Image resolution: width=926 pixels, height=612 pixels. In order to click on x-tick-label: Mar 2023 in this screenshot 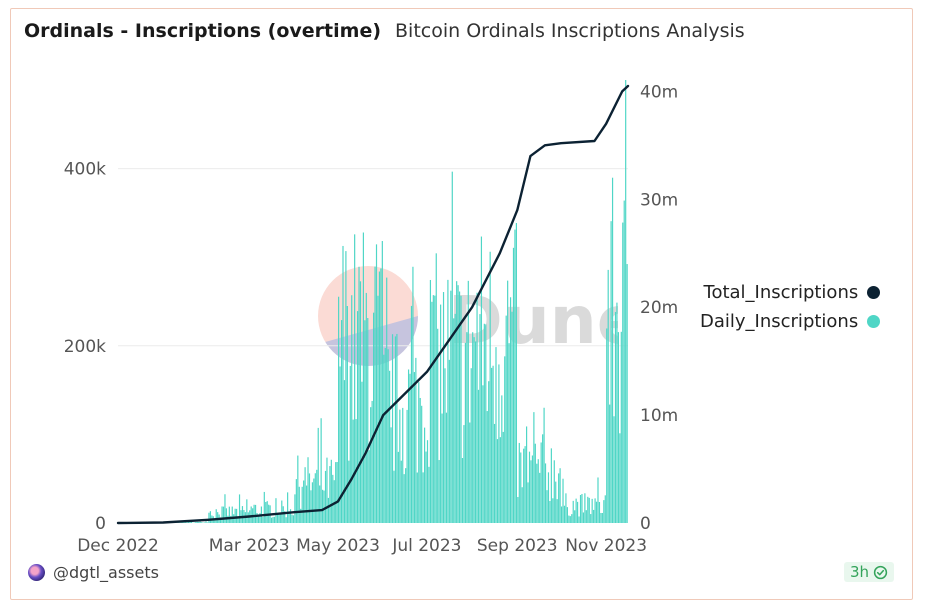, I will do `click(249, 546)`.